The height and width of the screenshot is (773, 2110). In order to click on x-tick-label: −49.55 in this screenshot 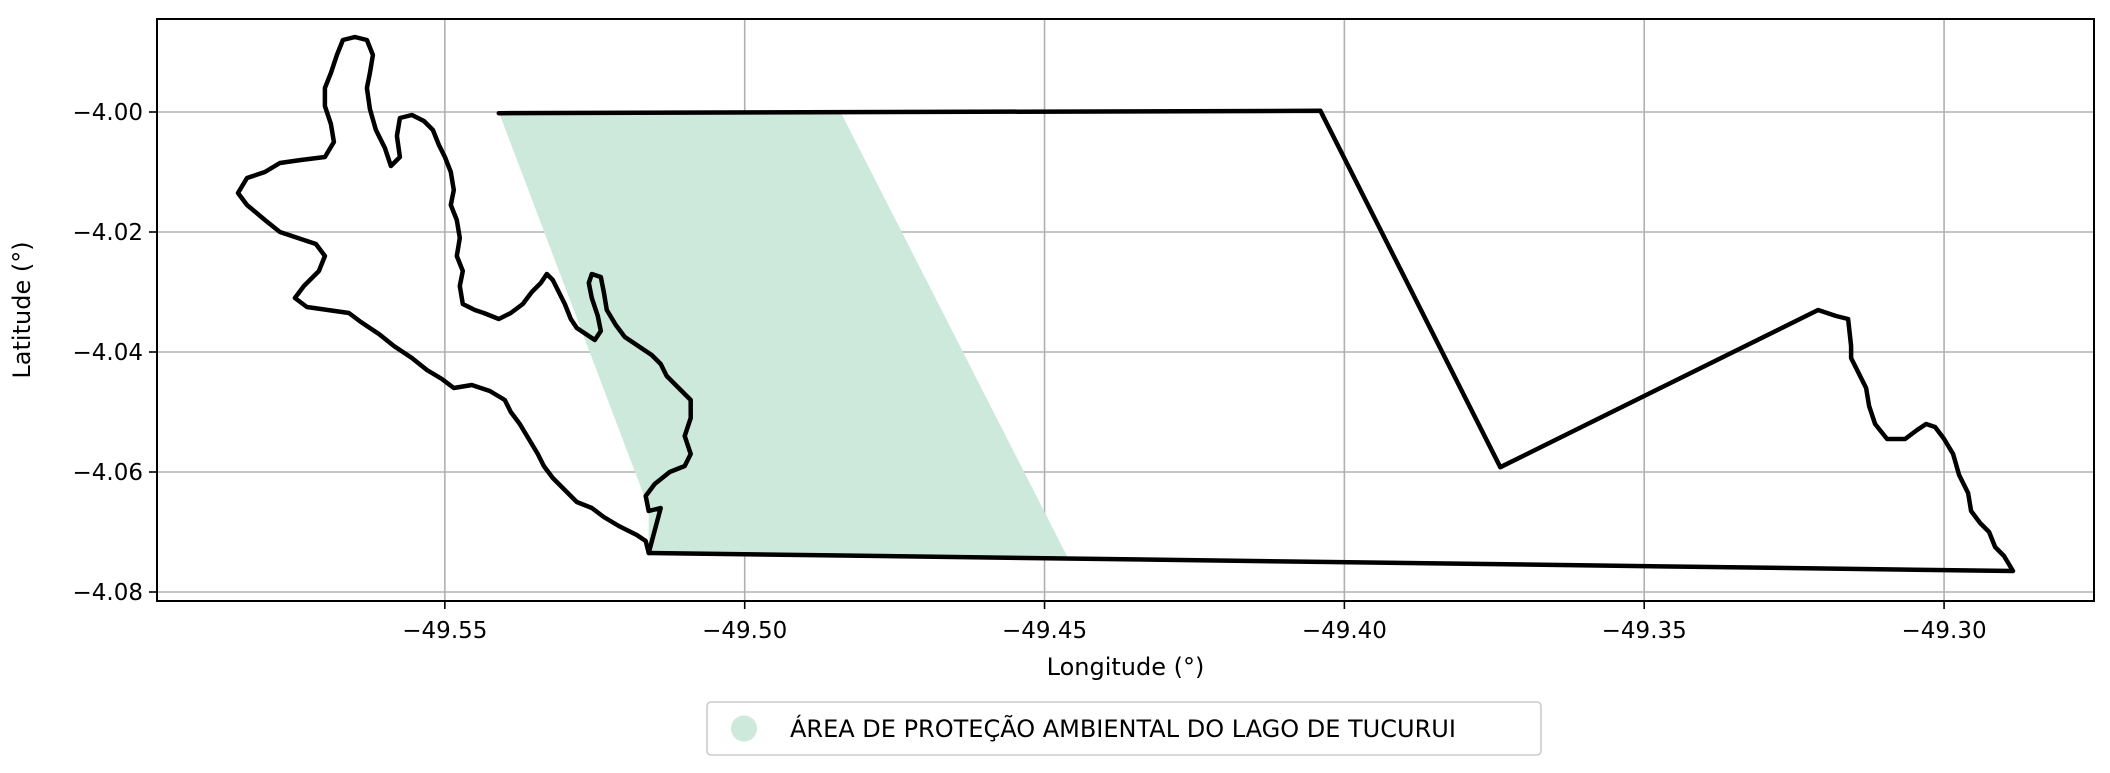, I will do `click(444, 631)`.